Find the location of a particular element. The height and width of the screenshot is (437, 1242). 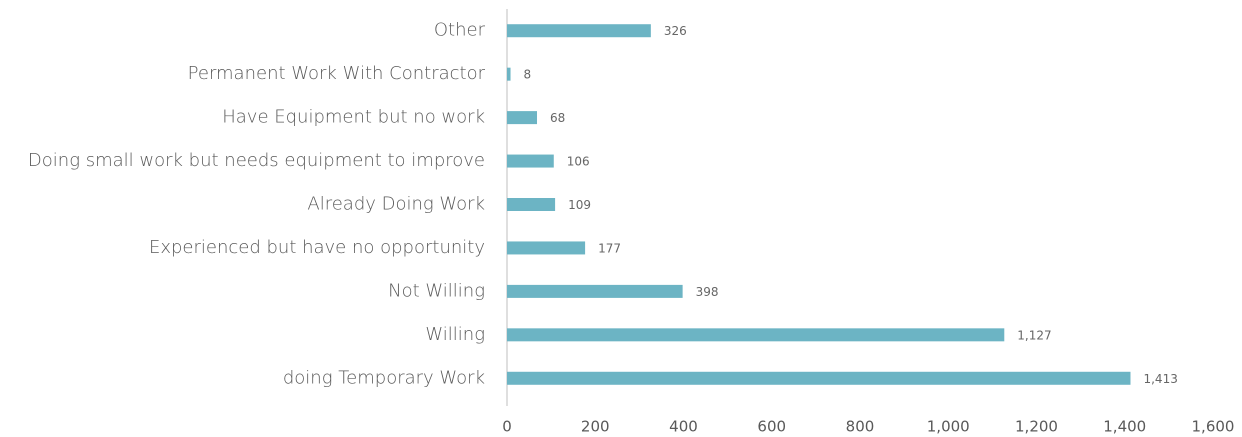

value-label: 177 is located at coordinates (609, 248).